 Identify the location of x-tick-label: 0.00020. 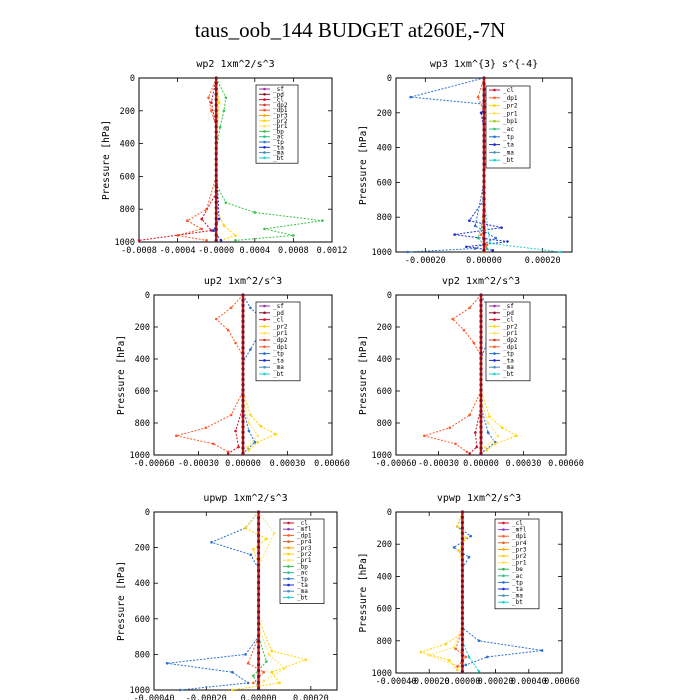
(543, 261).